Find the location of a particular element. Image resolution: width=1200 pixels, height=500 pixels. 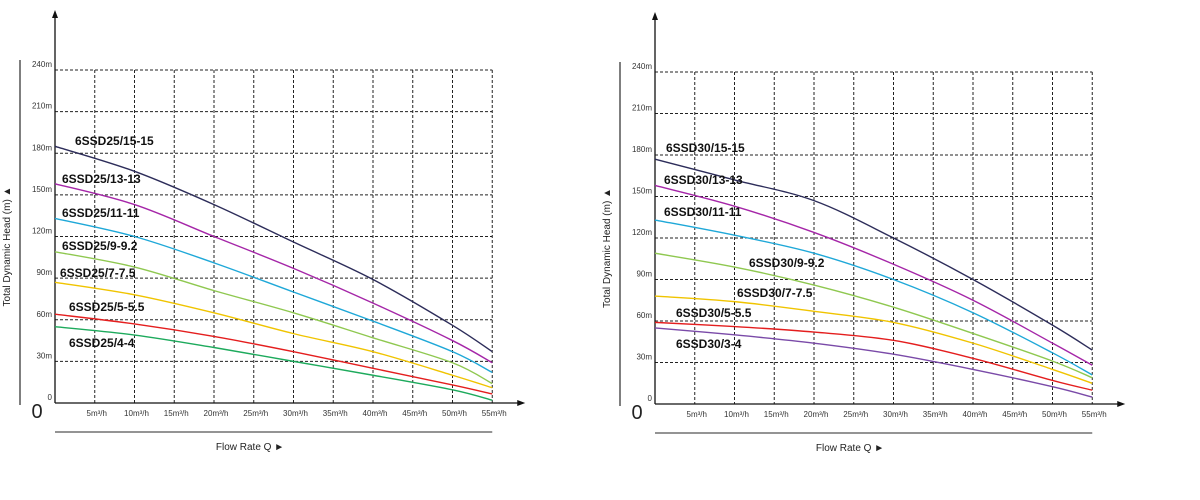

series-label: 6SSD25/11-11 is located at coordinates (101, 213).